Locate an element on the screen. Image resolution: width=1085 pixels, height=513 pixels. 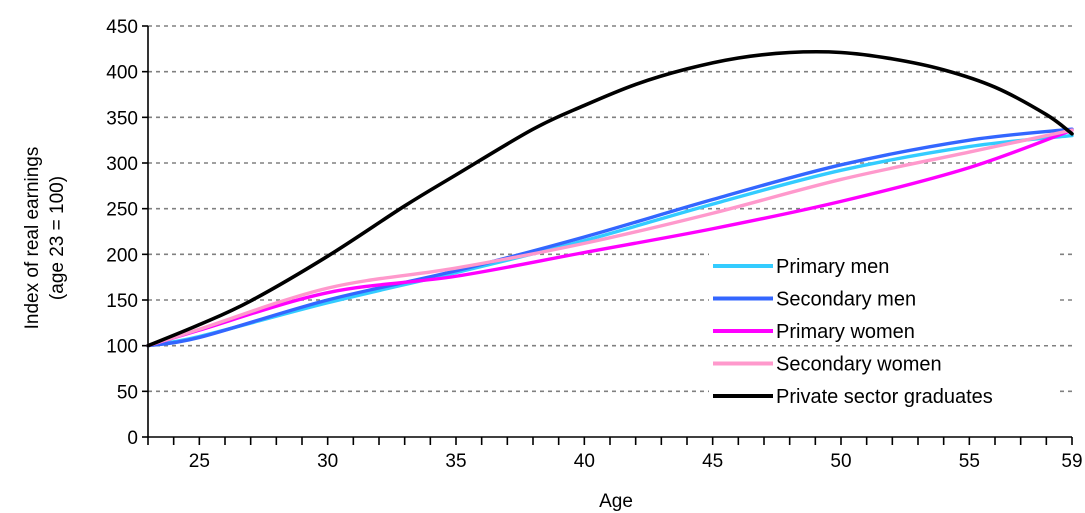
y-axis-title: Index of real earnings (age 23 = 100) is located at coordinates (45, 238).